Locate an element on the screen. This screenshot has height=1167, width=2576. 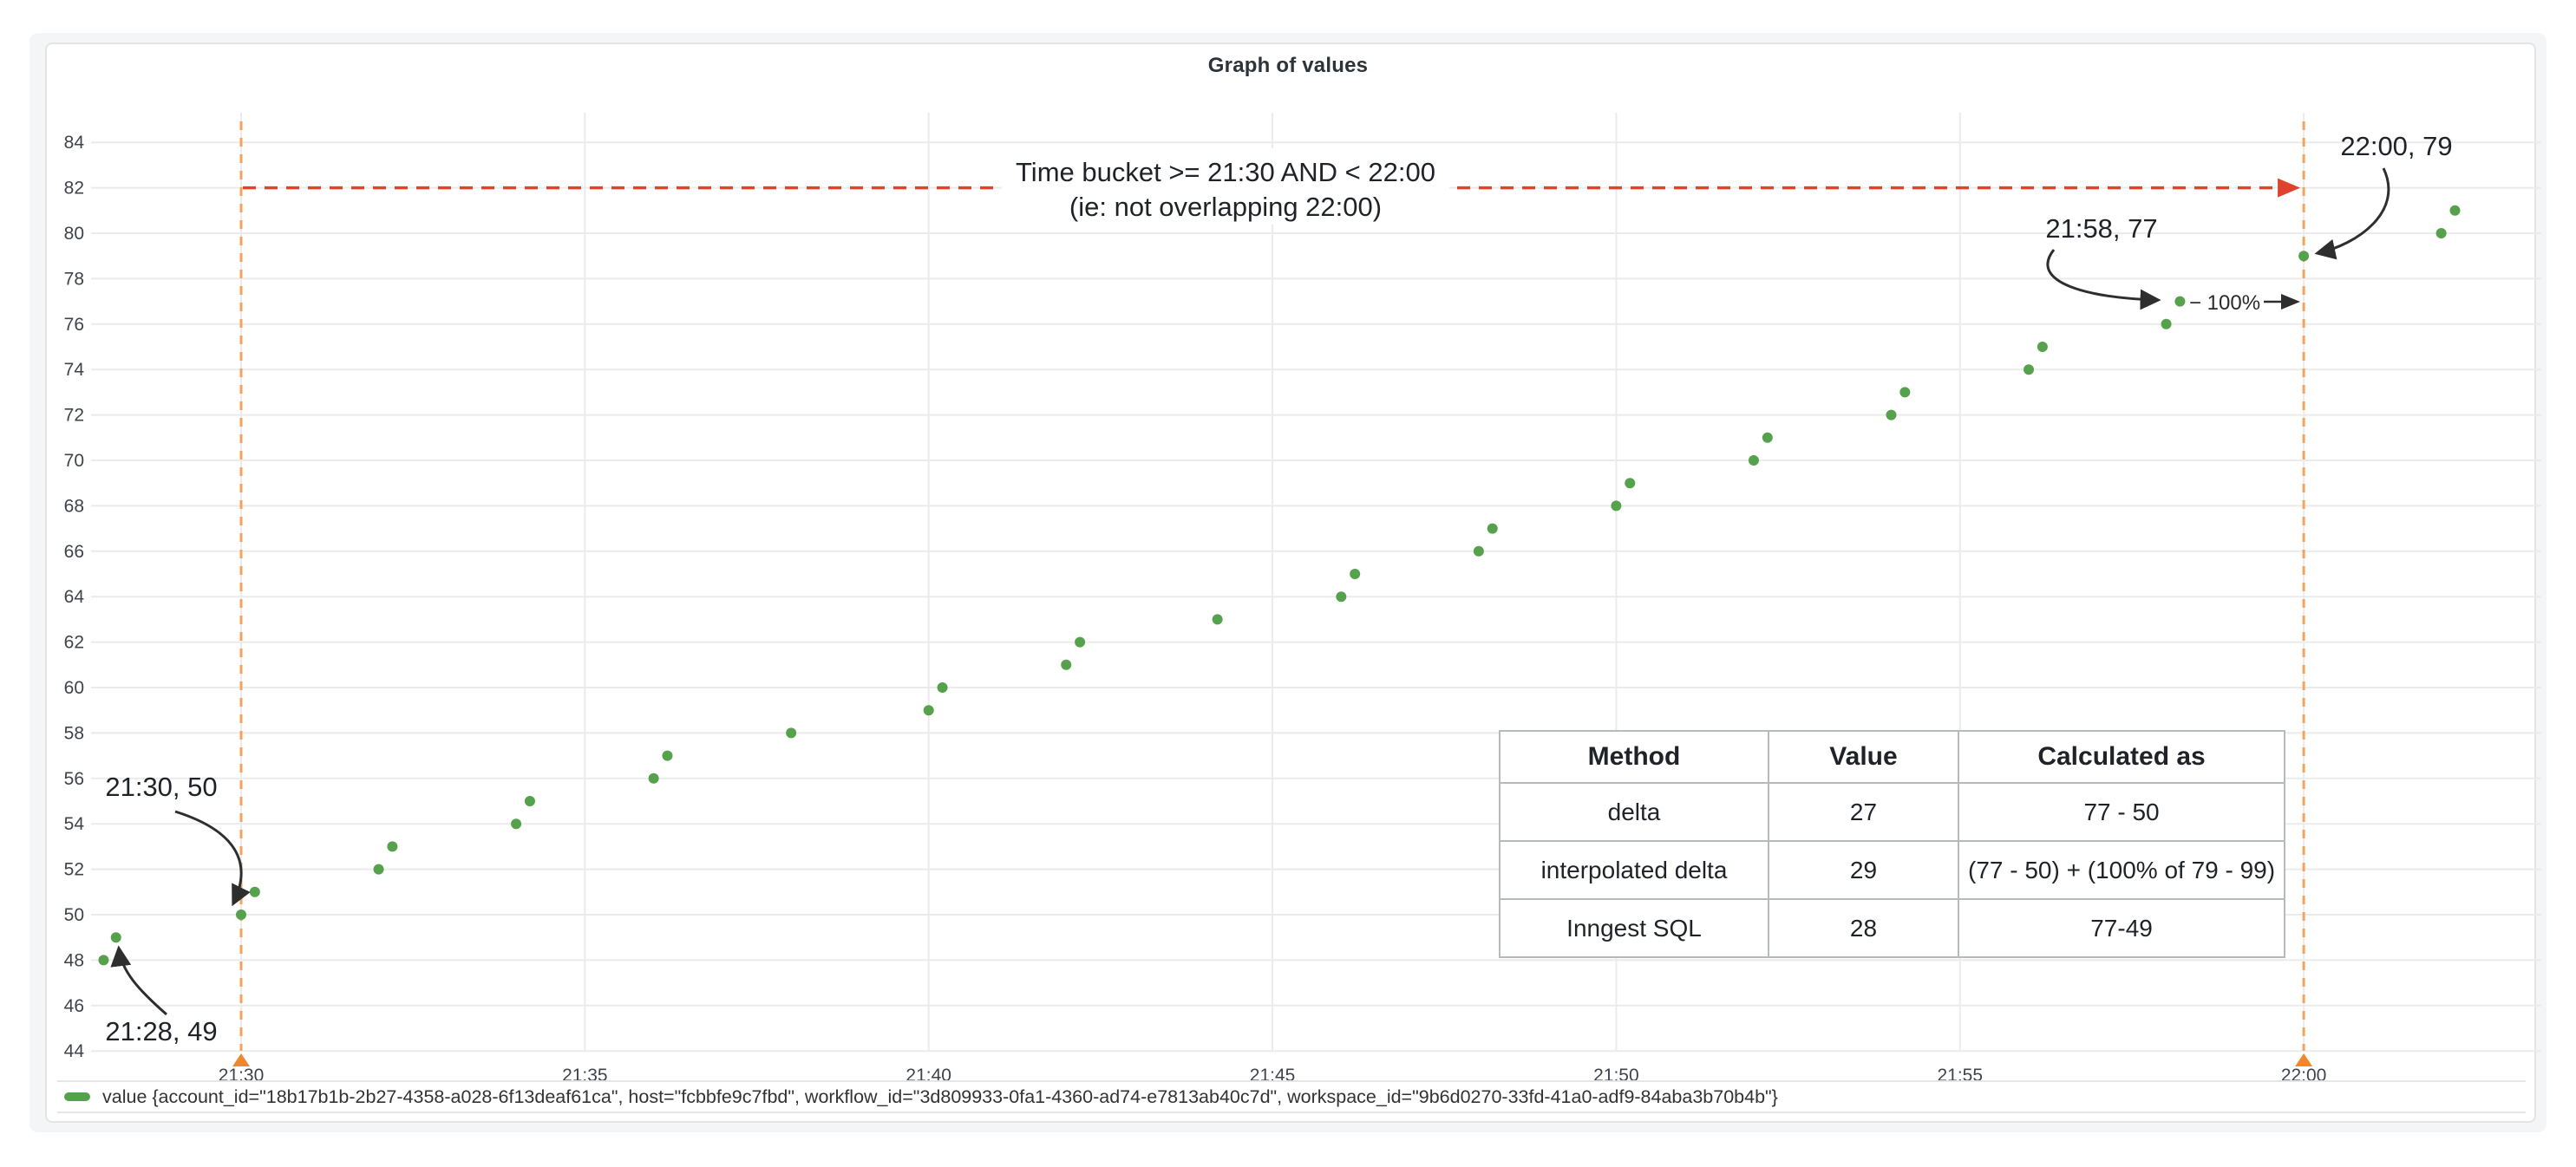
table-header-cell: Calculated as is located at coordinates (2121, 757).